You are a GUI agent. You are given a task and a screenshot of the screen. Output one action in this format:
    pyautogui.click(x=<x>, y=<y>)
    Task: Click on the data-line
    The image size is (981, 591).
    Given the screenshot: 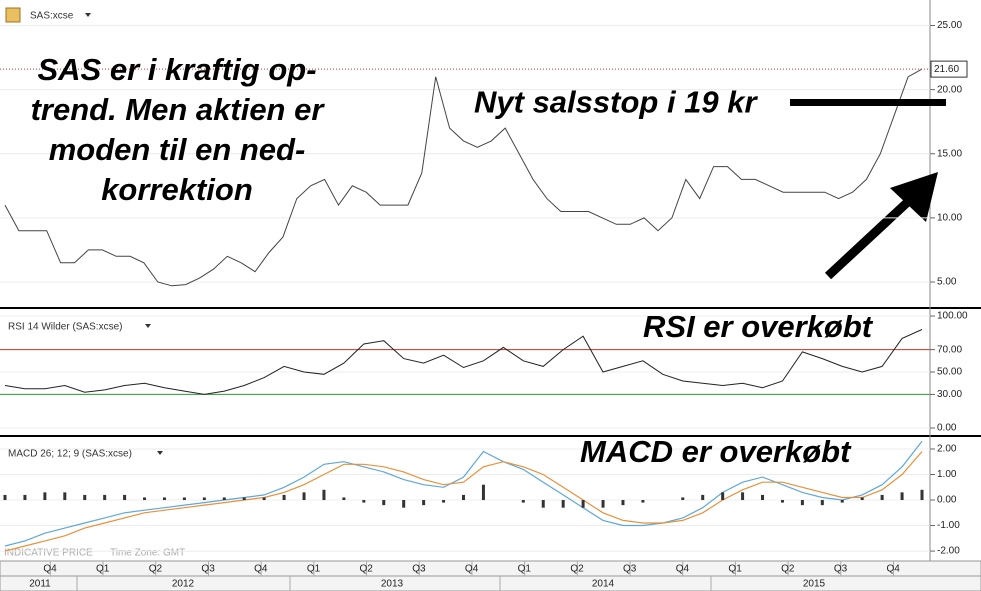 What is the action you would take?
    pyautogui.click(x=463, y=362)
    